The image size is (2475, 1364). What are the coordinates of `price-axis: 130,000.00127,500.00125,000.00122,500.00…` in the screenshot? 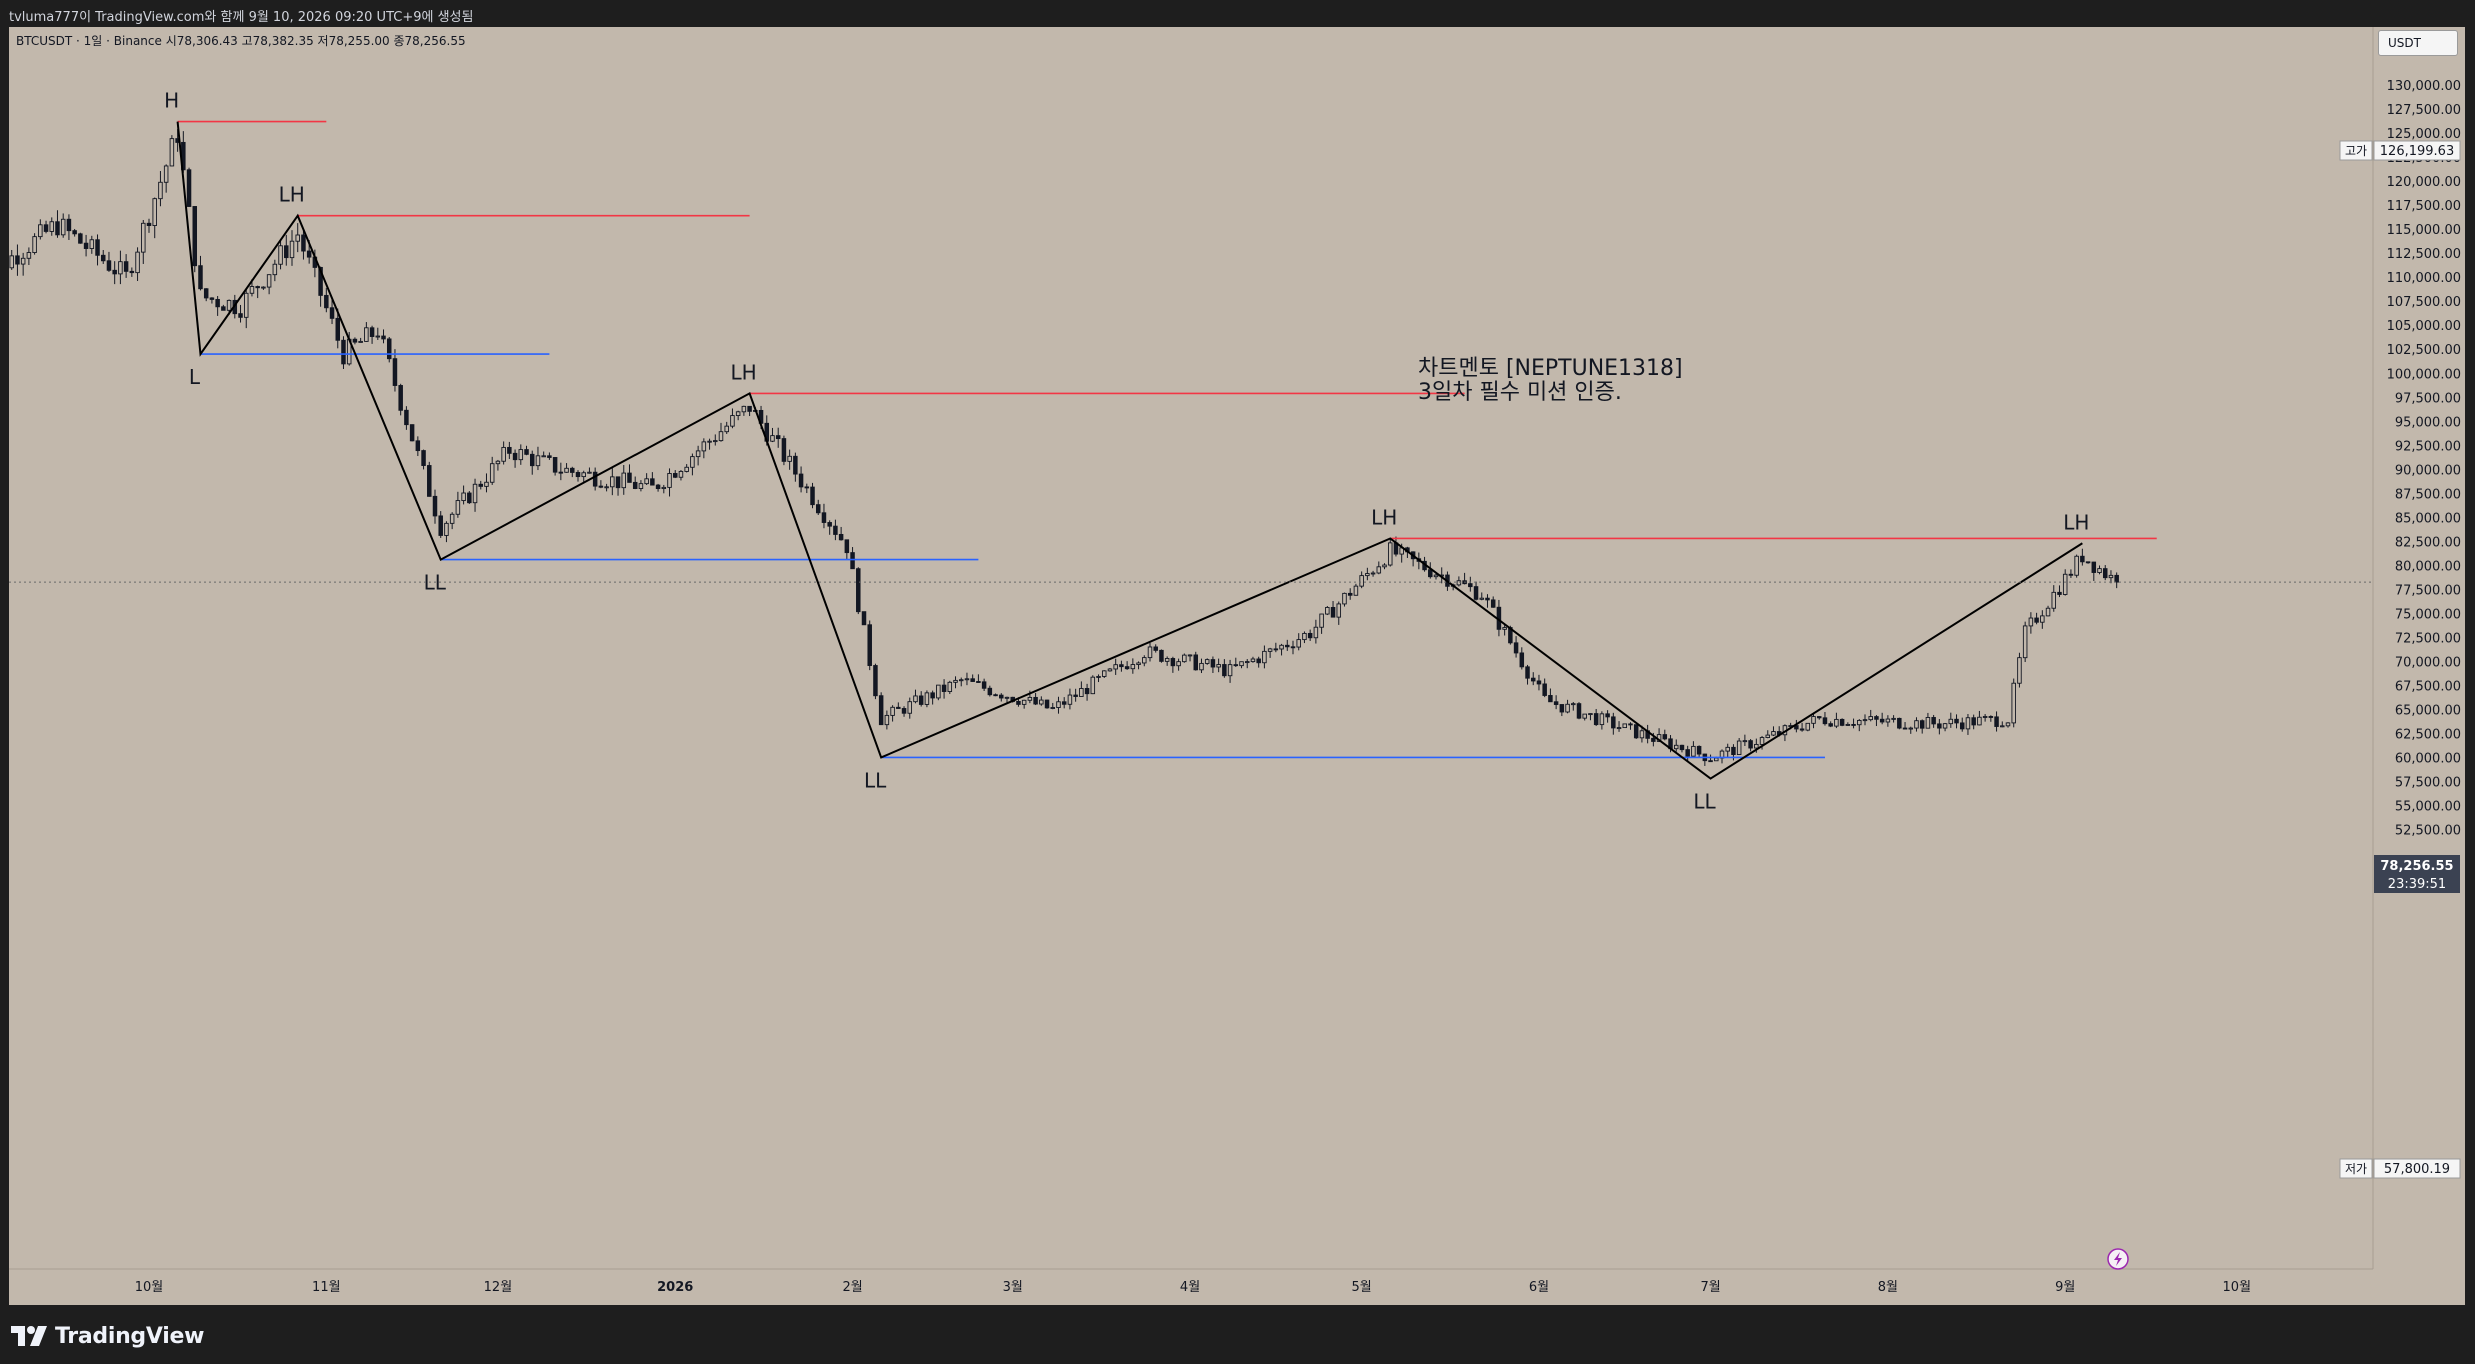 It's located at (2424, 458).